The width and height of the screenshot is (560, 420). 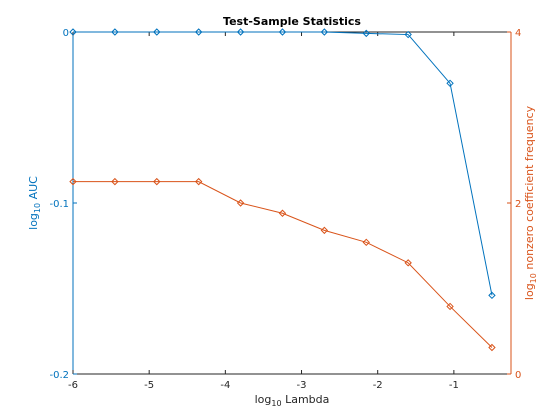 What do you see at coordinates (33, 221) in the screenshot?
I see `y-axis-left-label-prefix: log` at bounding box center [33, 221].